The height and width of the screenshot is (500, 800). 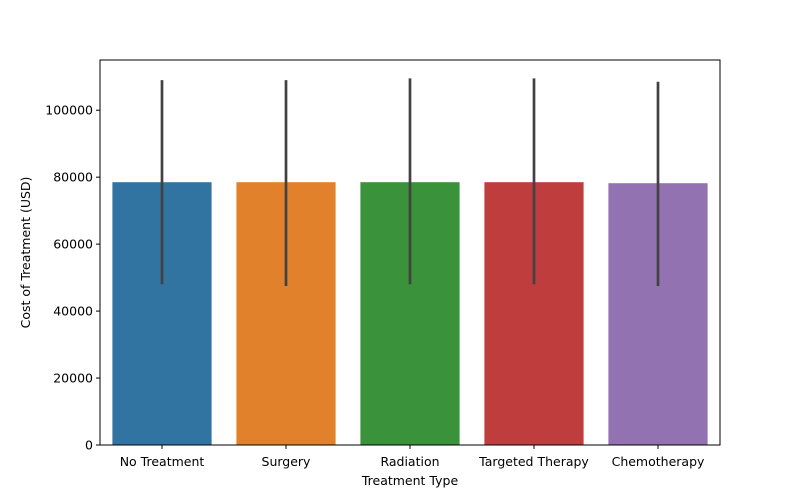 What do you see at coordinates (410, 480) in the screenshot?
I see `x-axis-label: Treatment Type` at bounding box center [410, 480].